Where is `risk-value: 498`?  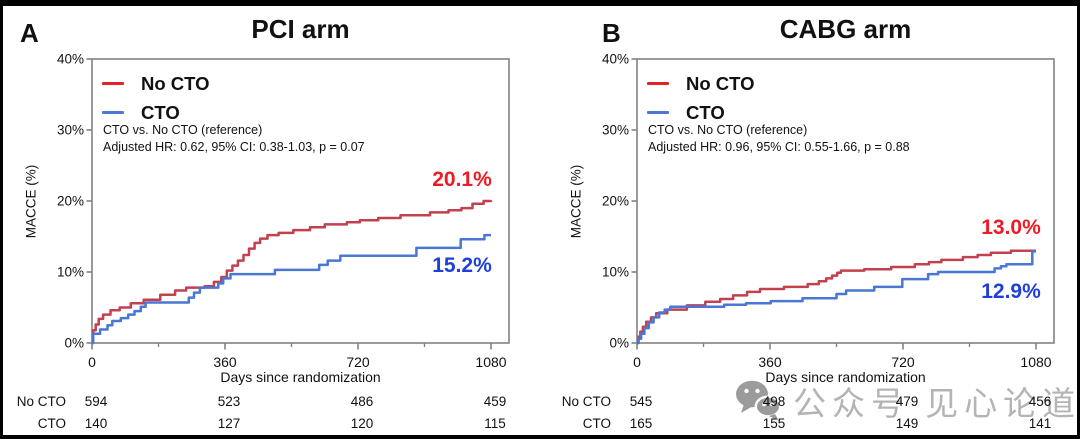 risk-value: 498 is located at coordinates (774, 401).